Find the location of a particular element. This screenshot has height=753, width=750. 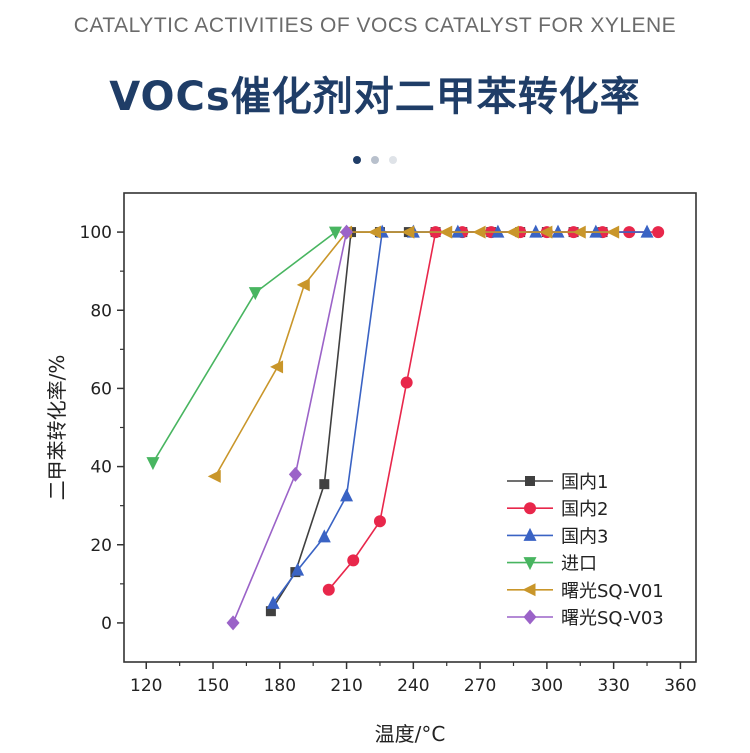

x-tick-label: 300 is located at coordinates (547, 686).